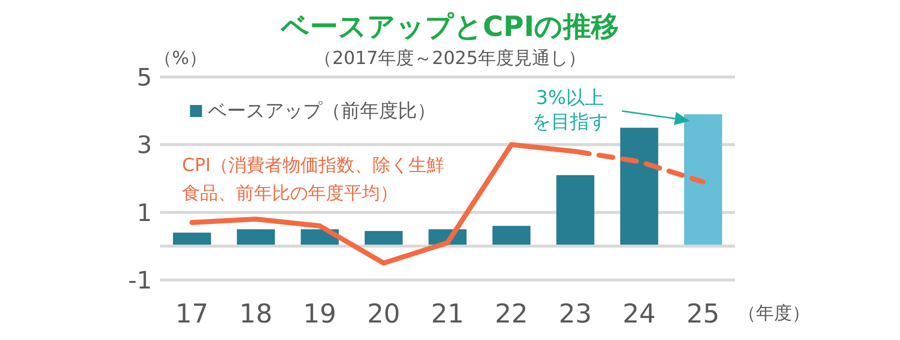 The height and width of the screenshot is (340, 900). What do you see at coordinates (703, 314) in the screenshot?
I see `x-tick-label: 25` at bounding box center [703, 314].